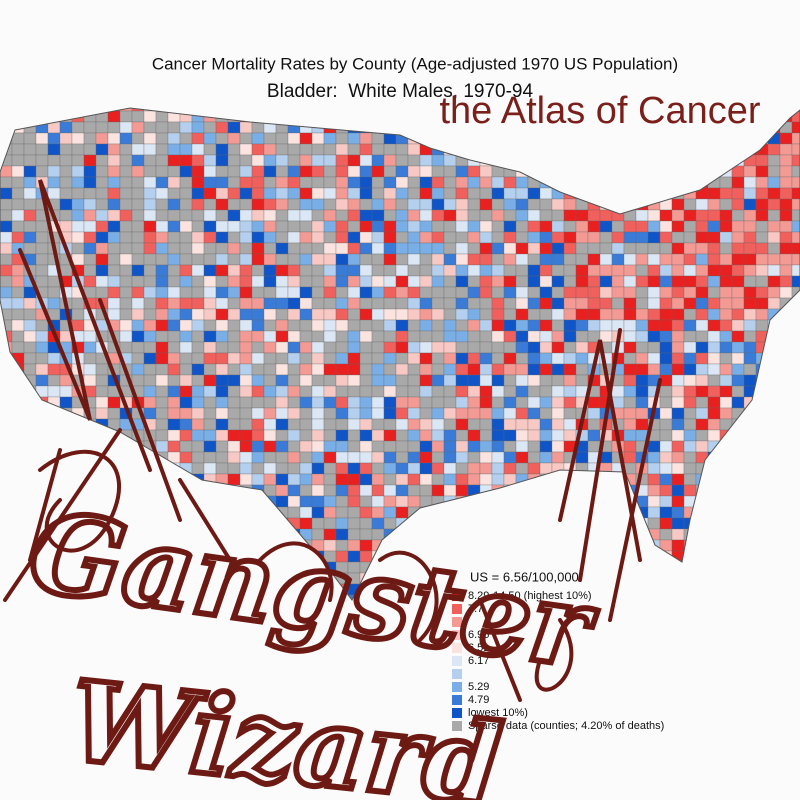 The height and width of the screenshot is (800, 800). What do you see at coordinates (457, 674) in the screenshot?
I see `legend-swatch` at bounding box center [457, 674].